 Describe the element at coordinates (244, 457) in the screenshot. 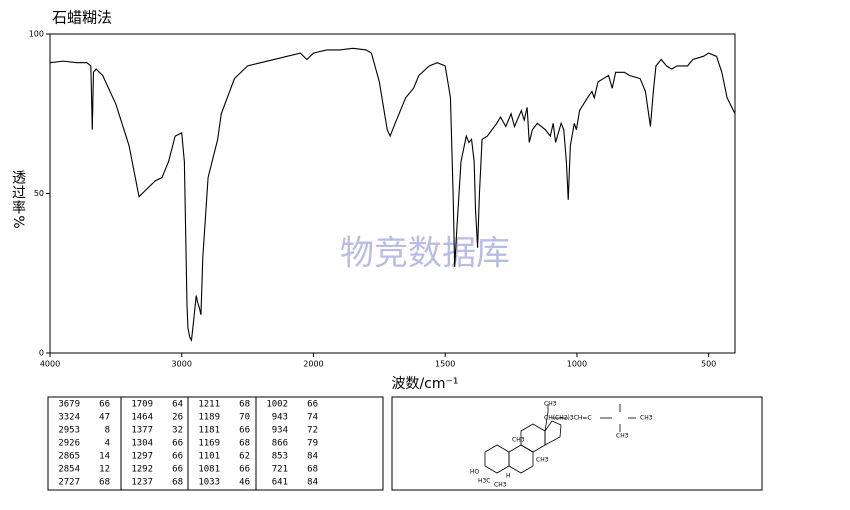

I see `peak-transmittance: 62` at that location.